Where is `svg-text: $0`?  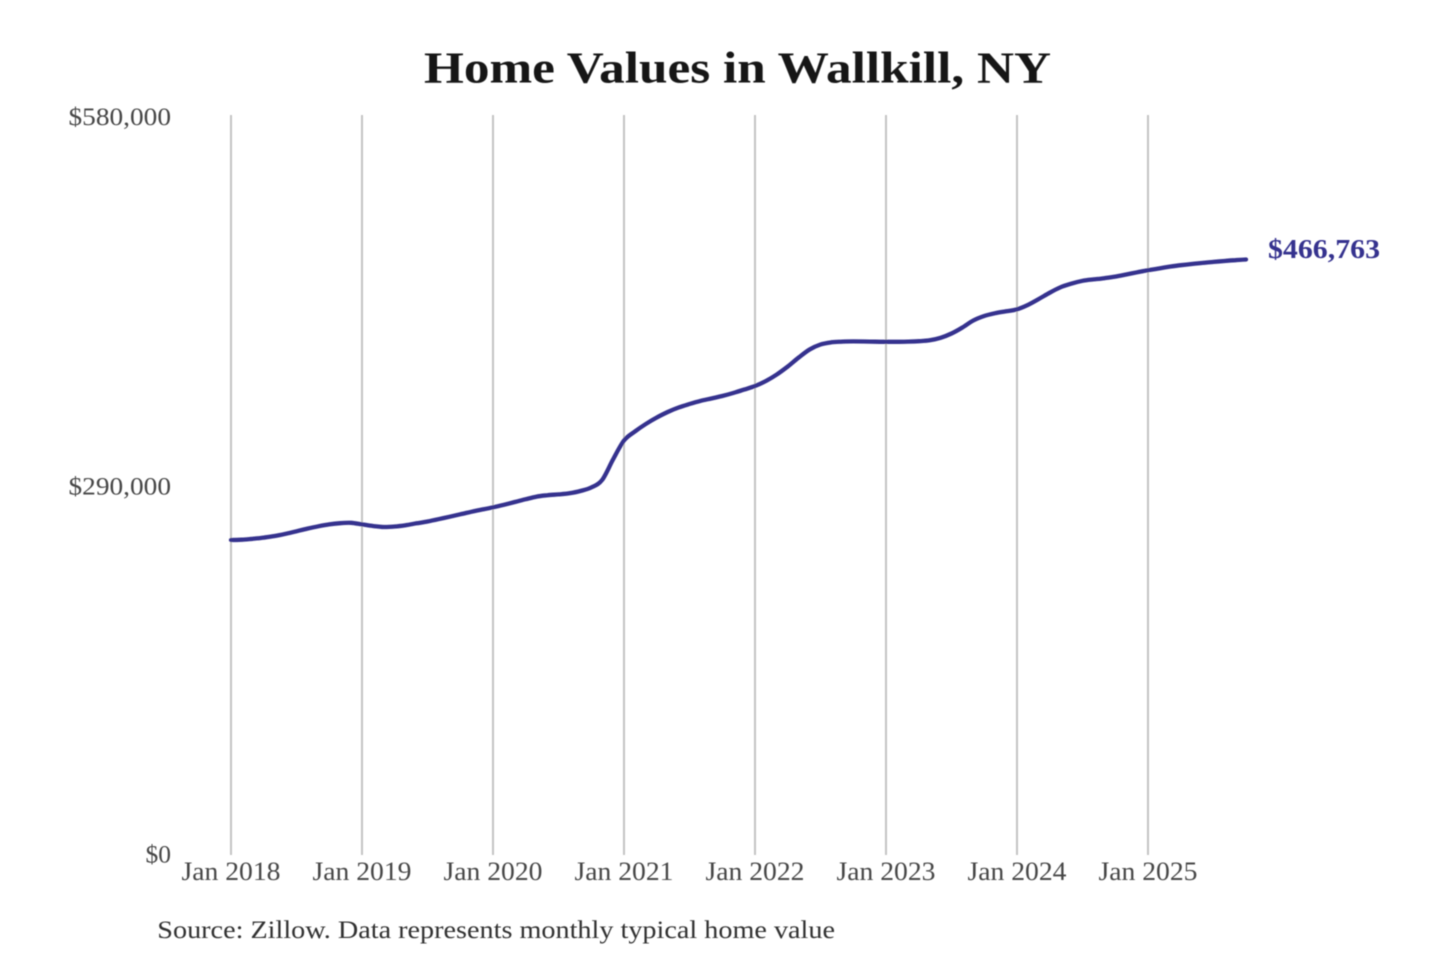
svg-text: $0 is located at coordinates (159, 853).